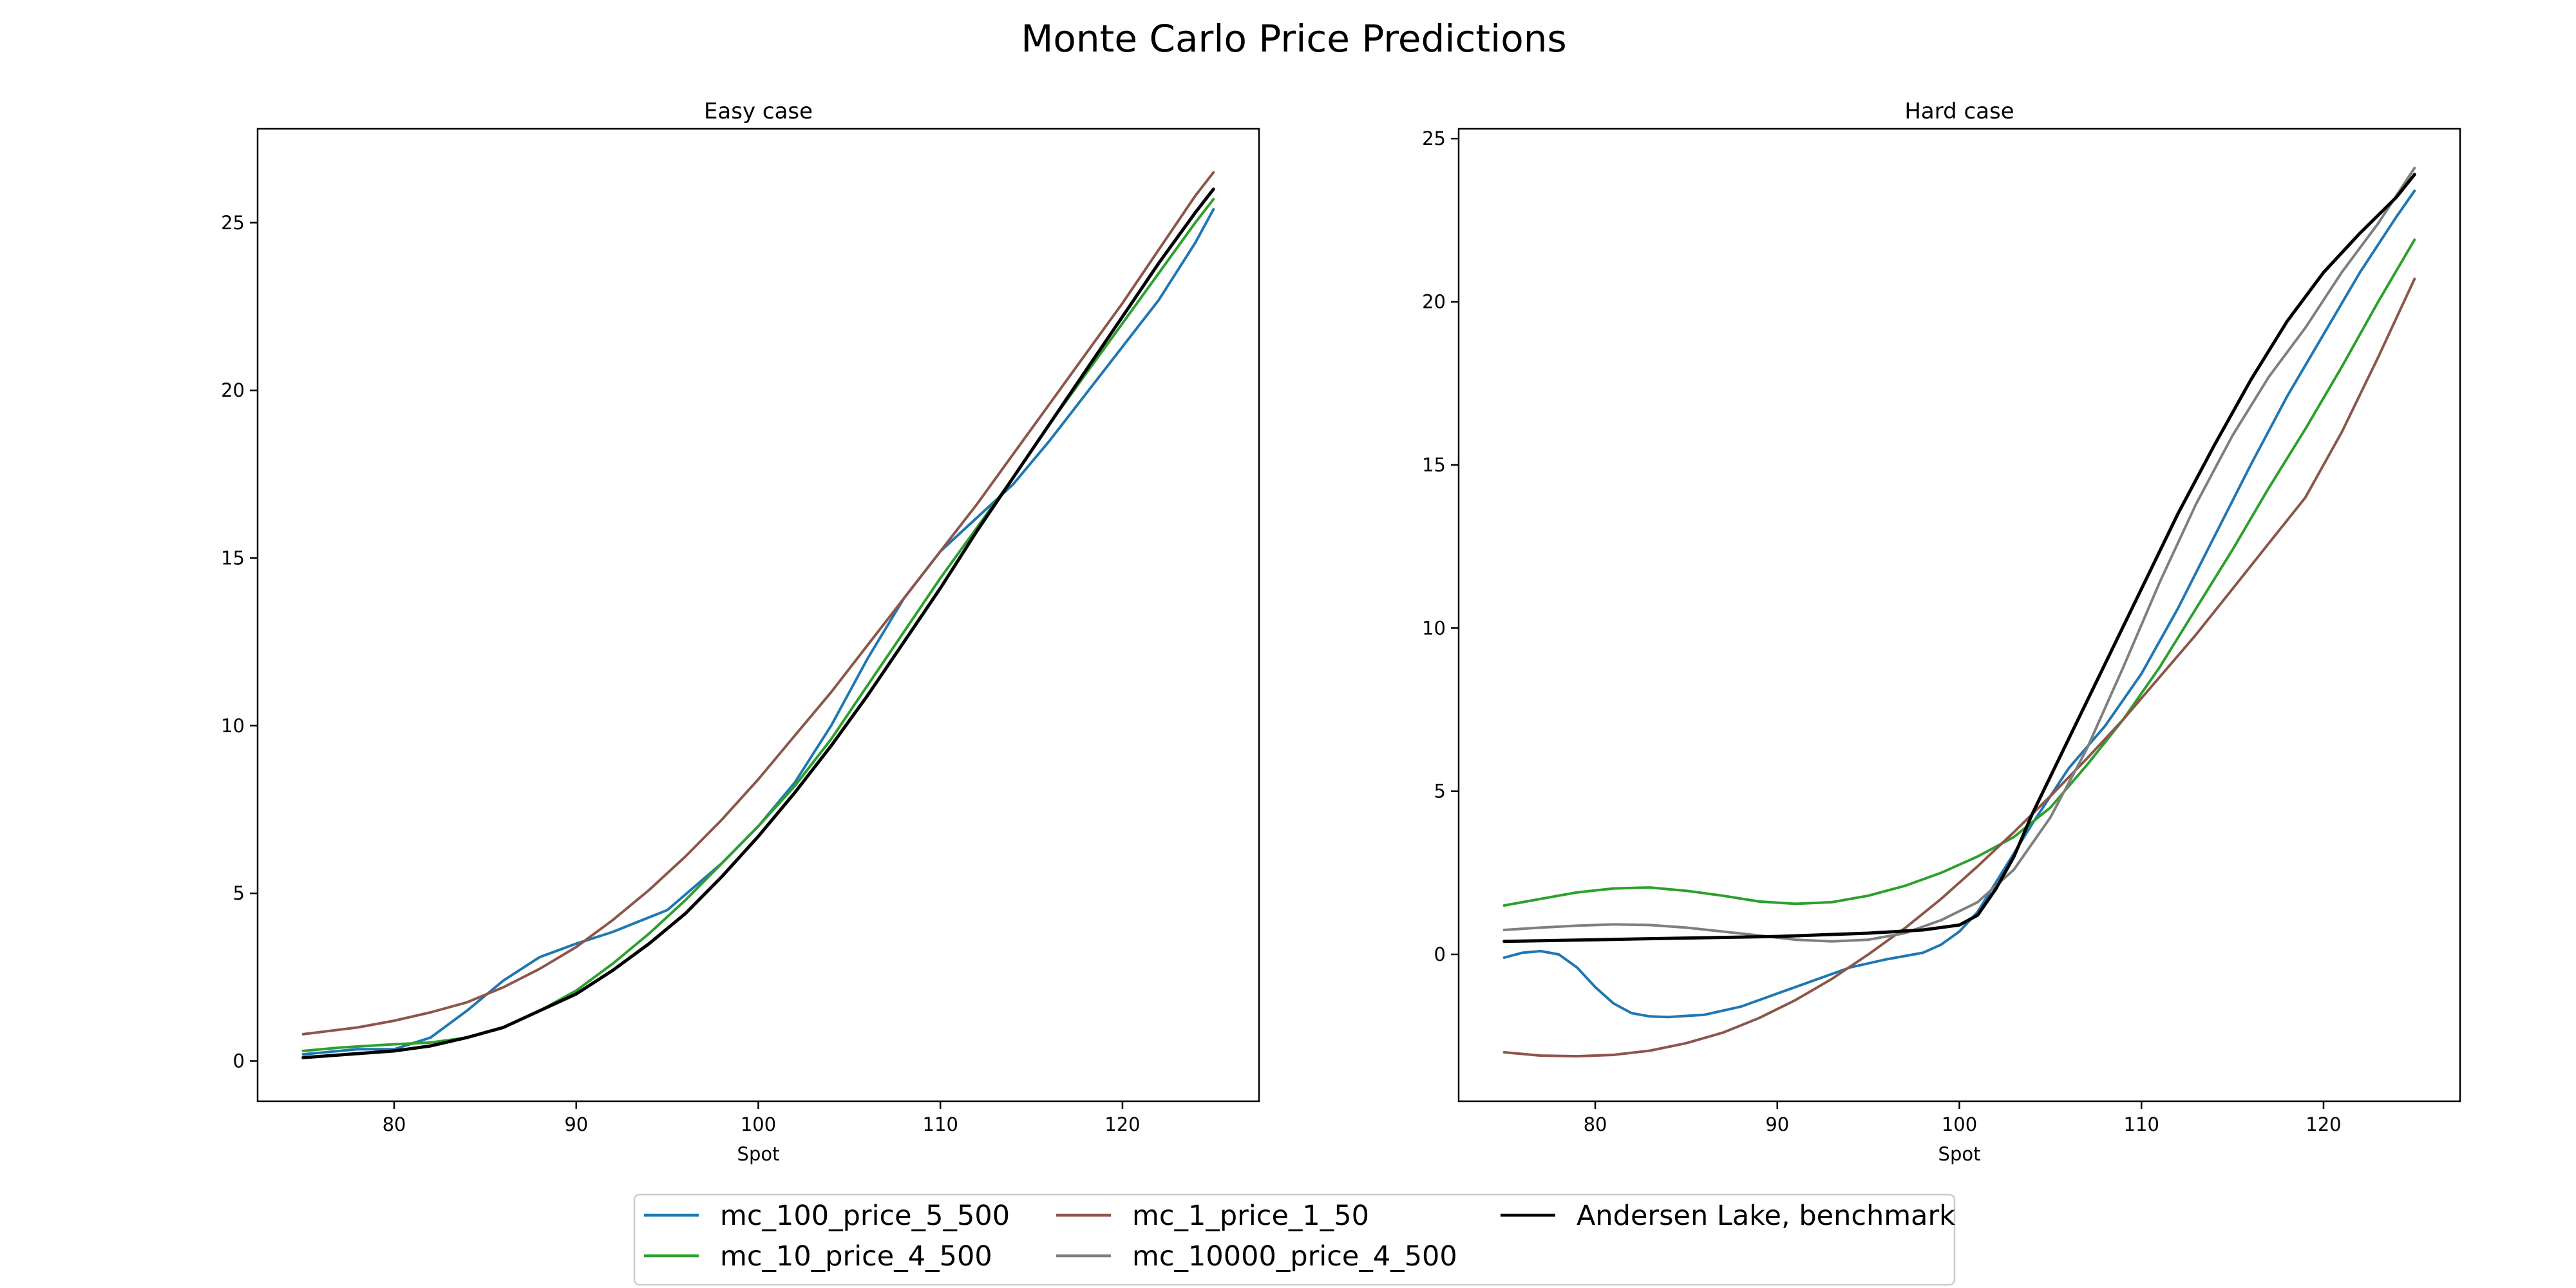 Image resolution: width=2576 pixels, height=1288 pixels. I want to click on legend-label: mc_10000_price_4_500, so click(1294, 1256).